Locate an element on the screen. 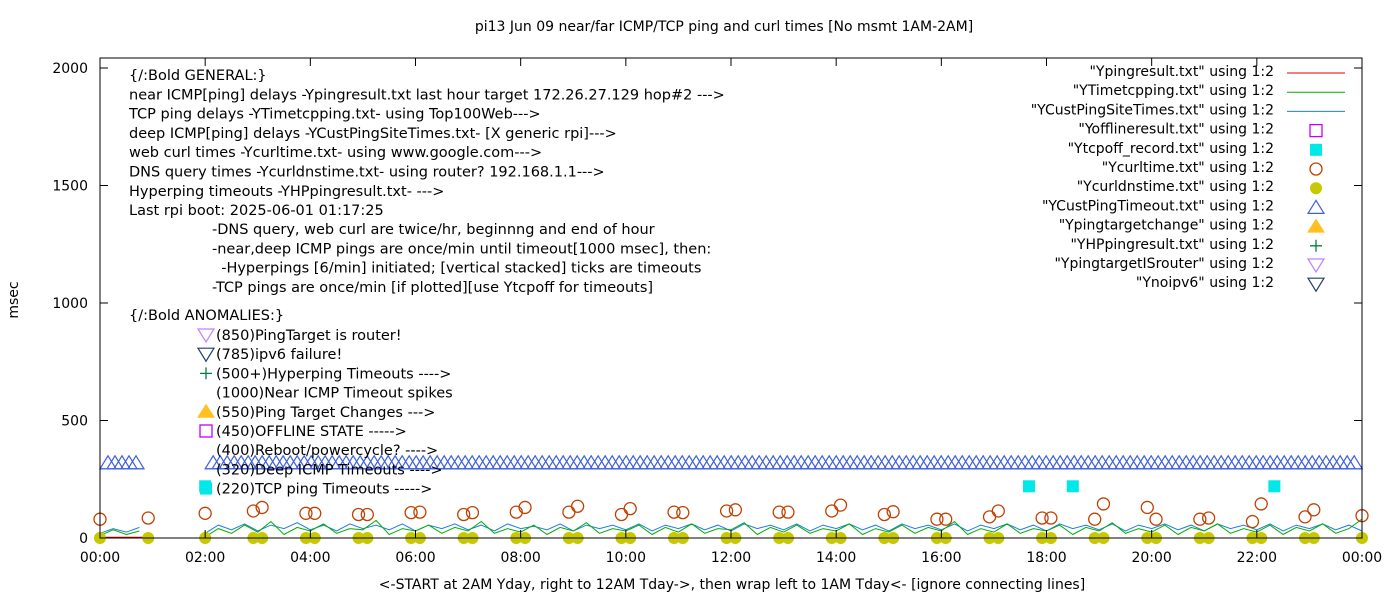 Image resolution: width=1400 pixels, height=605 pixels. legend-plus-icon is located at coordinates (1316, 245).